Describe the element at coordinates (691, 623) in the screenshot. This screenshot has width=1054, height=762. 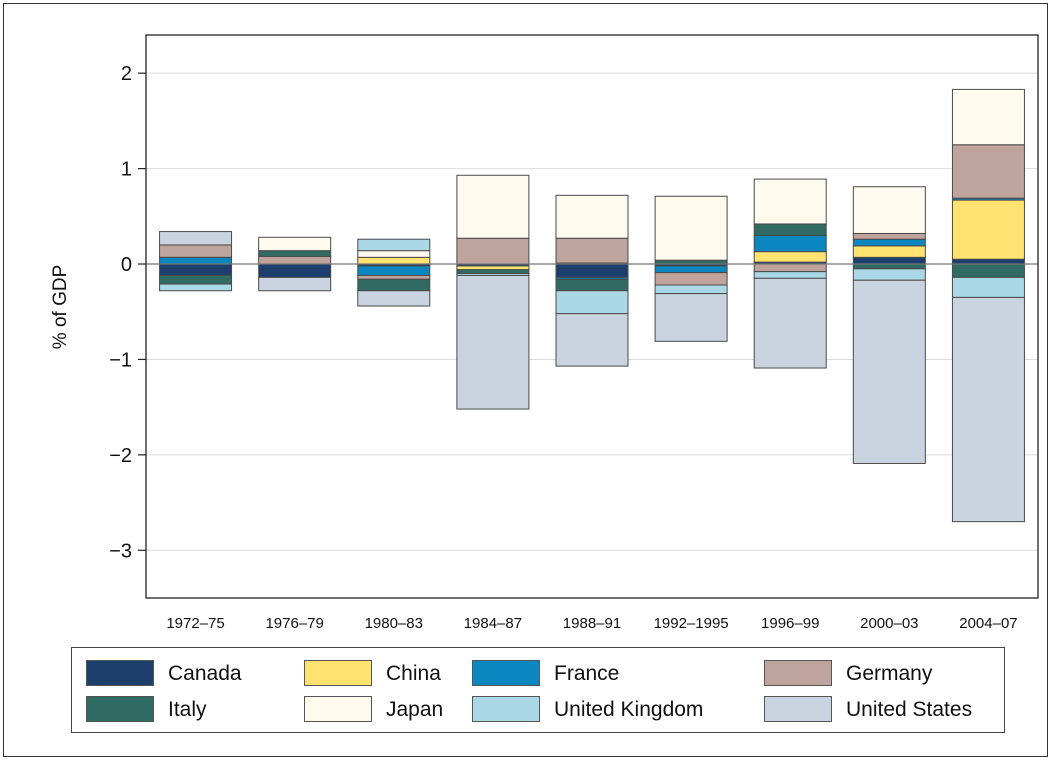
I see `x-tick-label: 1992–1995` at that location.